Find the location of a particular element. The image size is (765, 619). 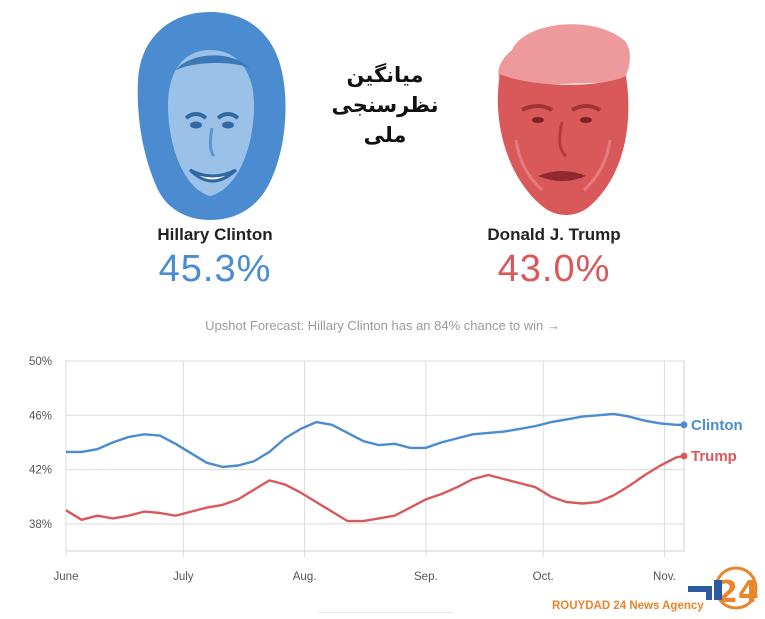

trump-series-label: Trump is located at coordinates (714, 456).